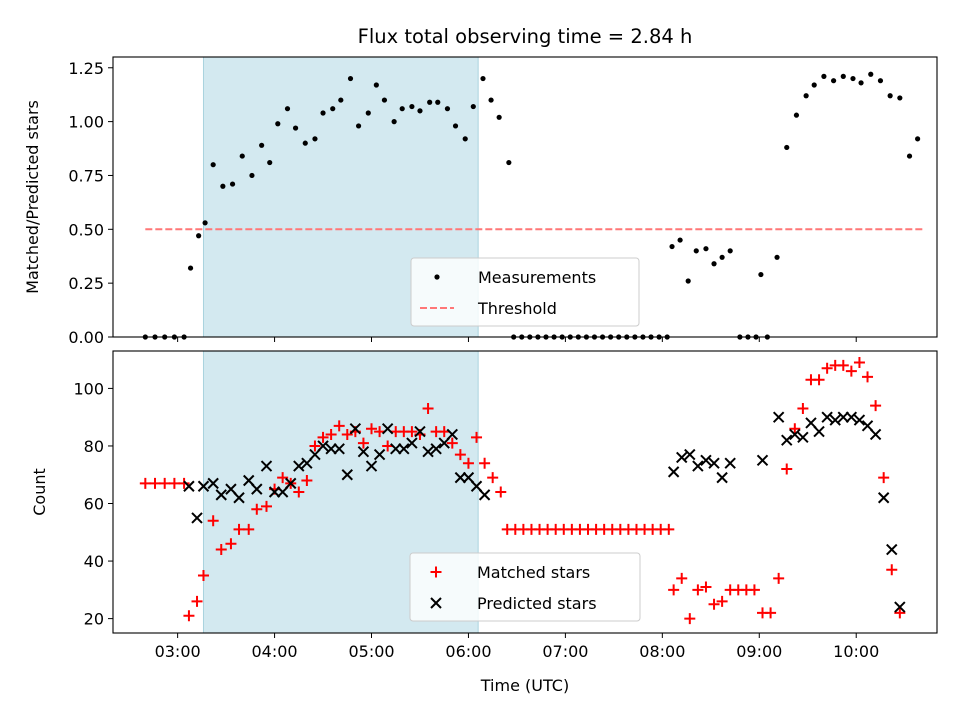 The image size is (960, 720). I want to click on legend-entry: Matched stars, so click(510, 572).